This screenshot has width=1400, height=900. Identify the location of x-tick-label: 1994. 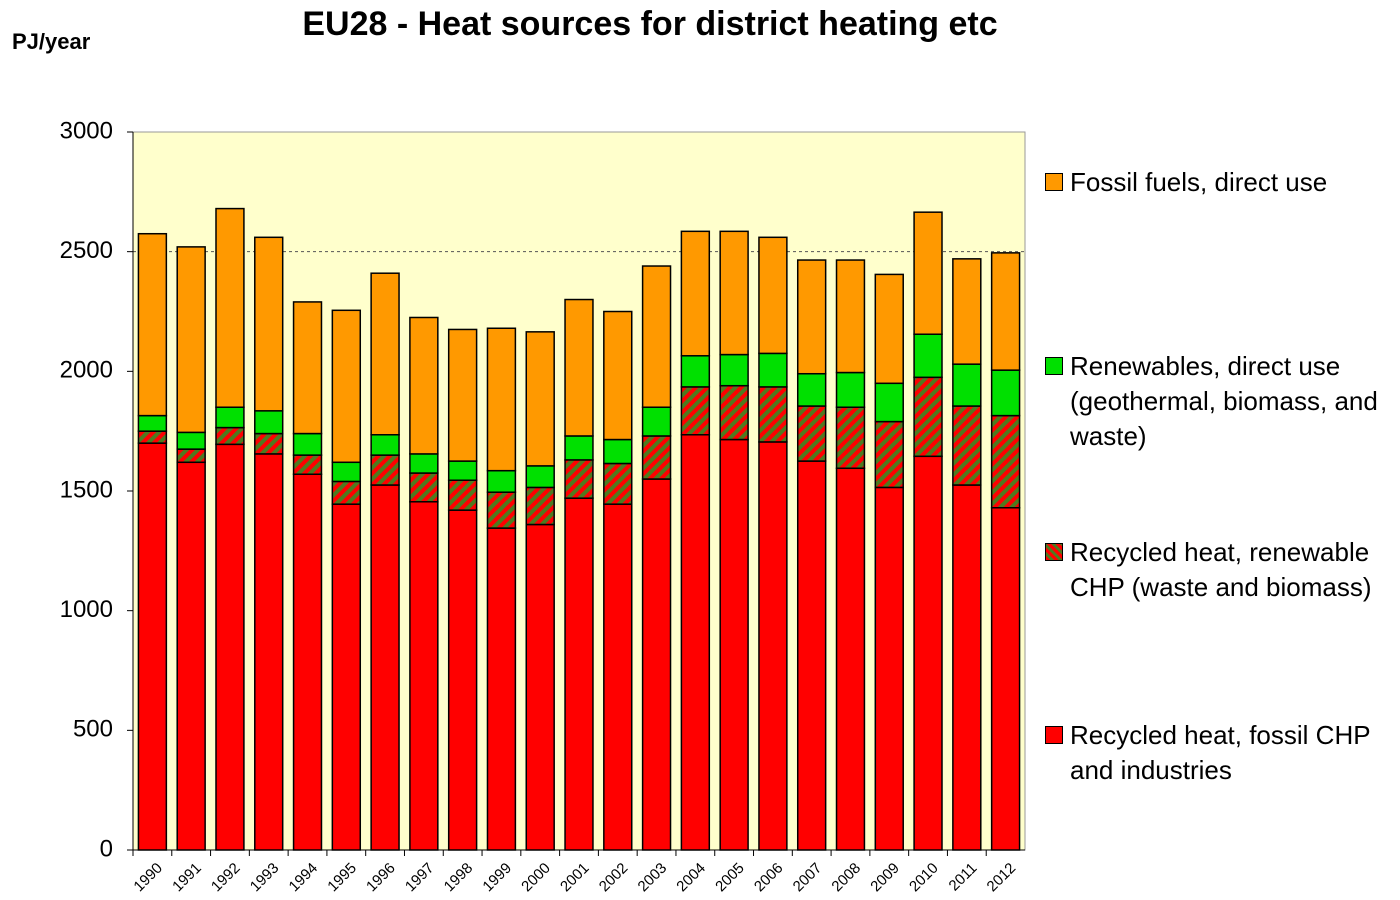
(304, 878).